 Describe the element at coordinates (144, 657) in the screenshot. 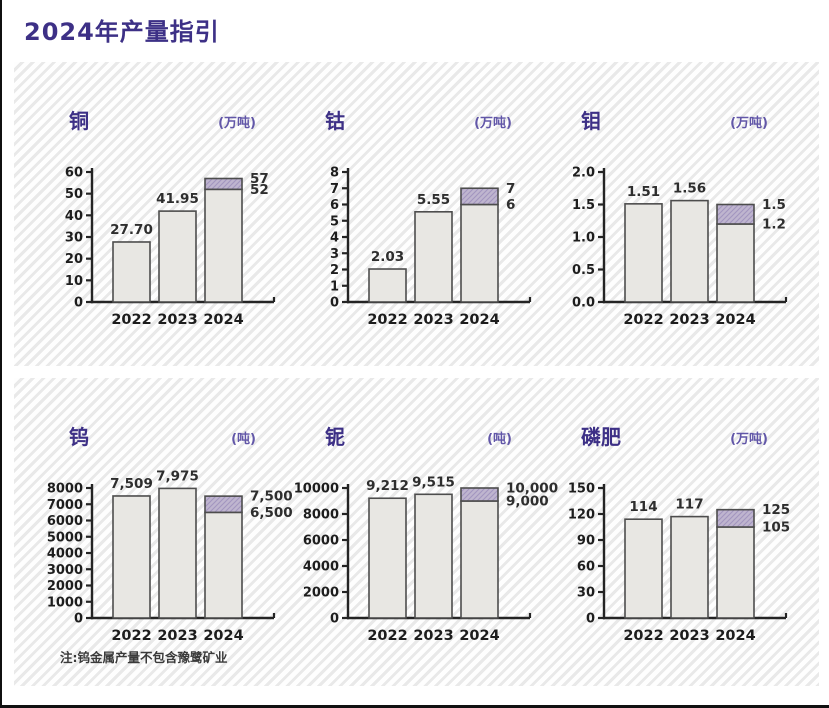

I see `footnote: 注:钨金属产量不包含豫鹭矿业` at that location.